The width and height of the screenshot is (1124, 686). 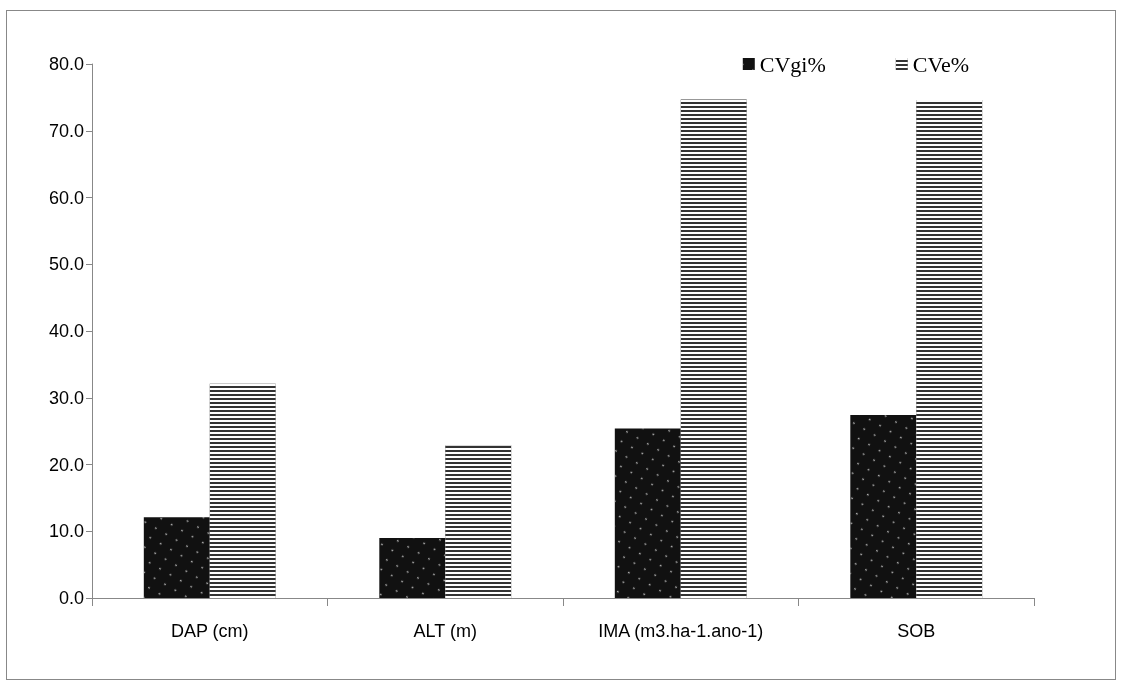 What do you see at coordinates (792, 64) in the screenshot?
I see `legend-label: CVgi%` at bounding box center [792, 64].